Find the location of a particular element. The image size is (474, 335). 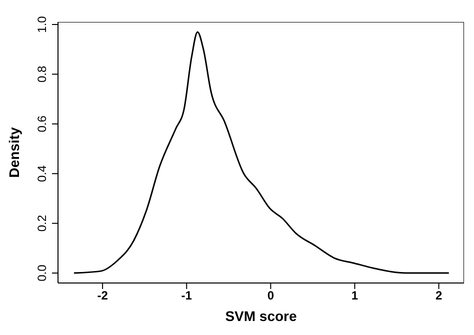

y-tick-label: 0.4 is located at coordinates (42, 173).